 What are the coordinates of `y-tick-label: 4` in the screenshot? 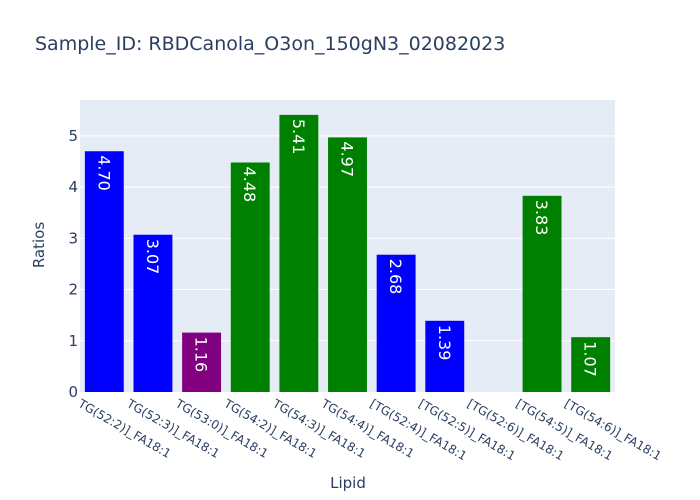 It's located at (73, 187).